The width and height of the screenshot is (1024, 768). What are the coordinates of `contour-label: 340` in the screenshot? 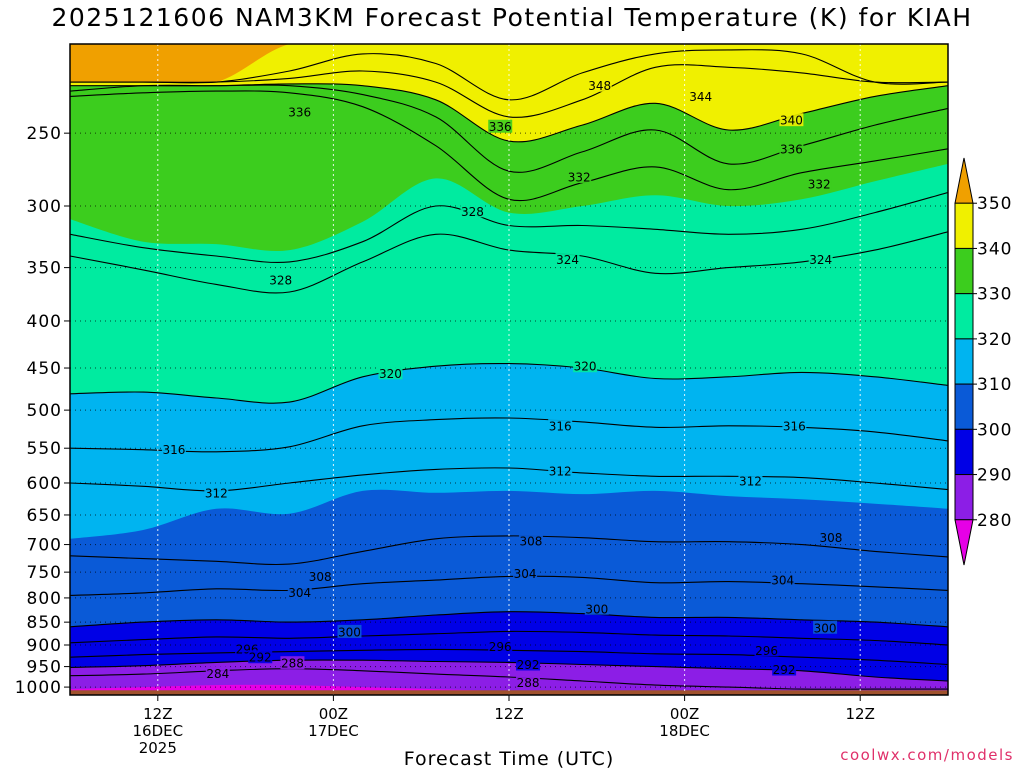 It's located at (791, 121).